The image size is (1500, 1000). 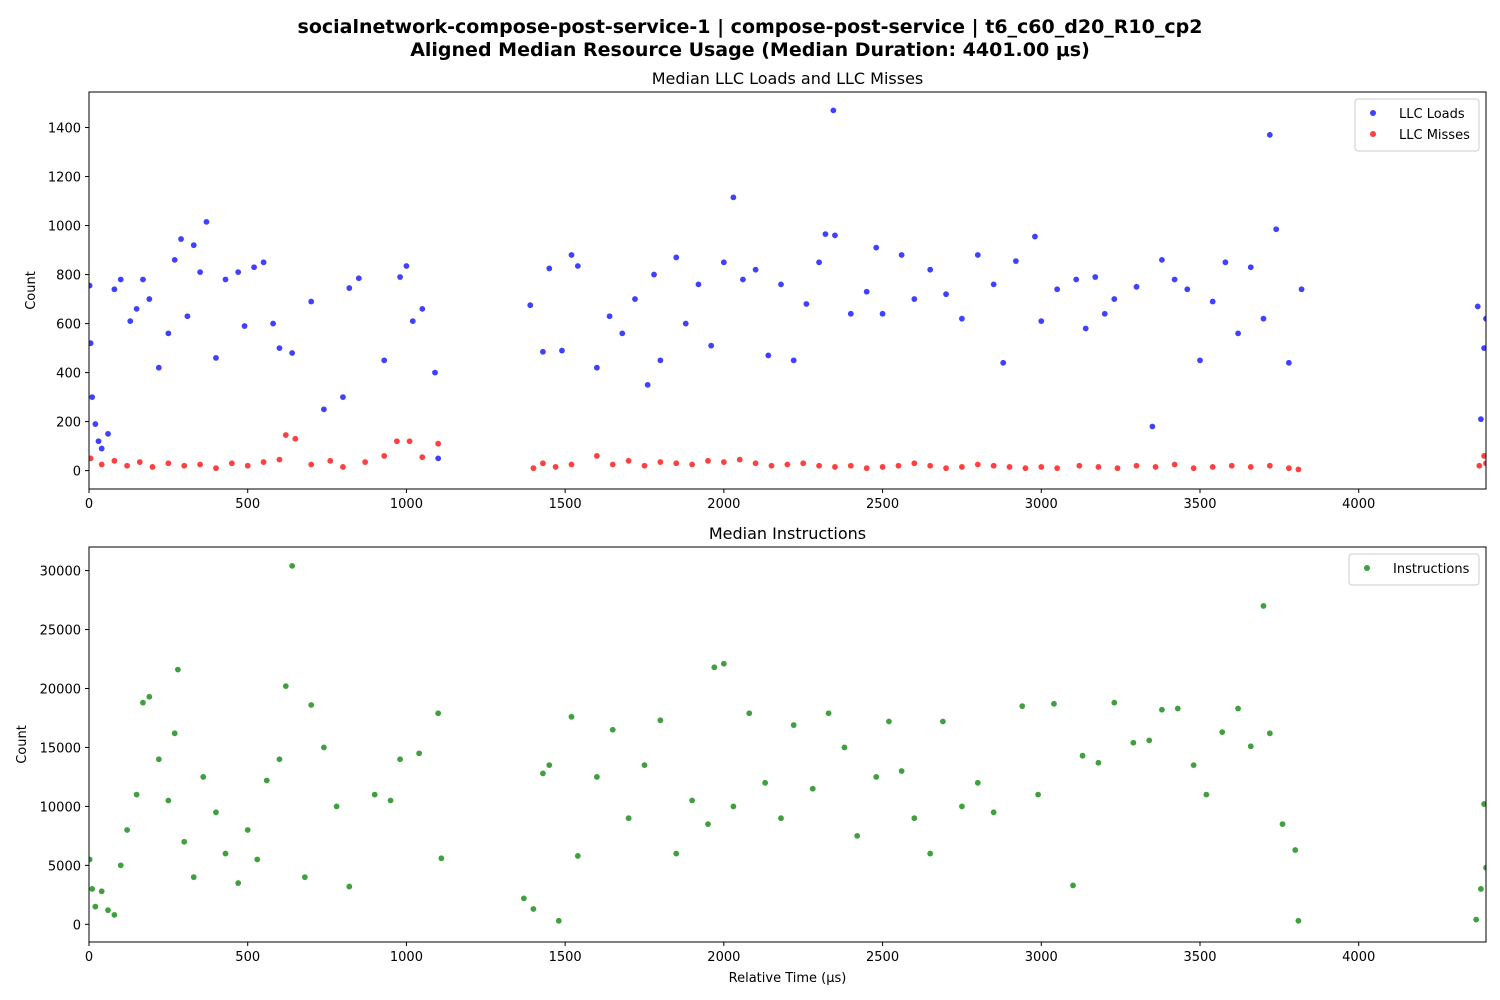 I want to click on x-tick-label: 3000, so click(x=1041, y=957).